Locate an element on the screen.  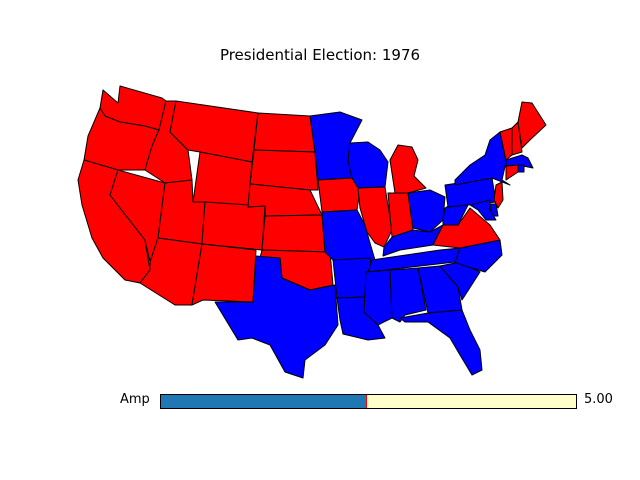
state-colorado is located at coordinates (233, 226).